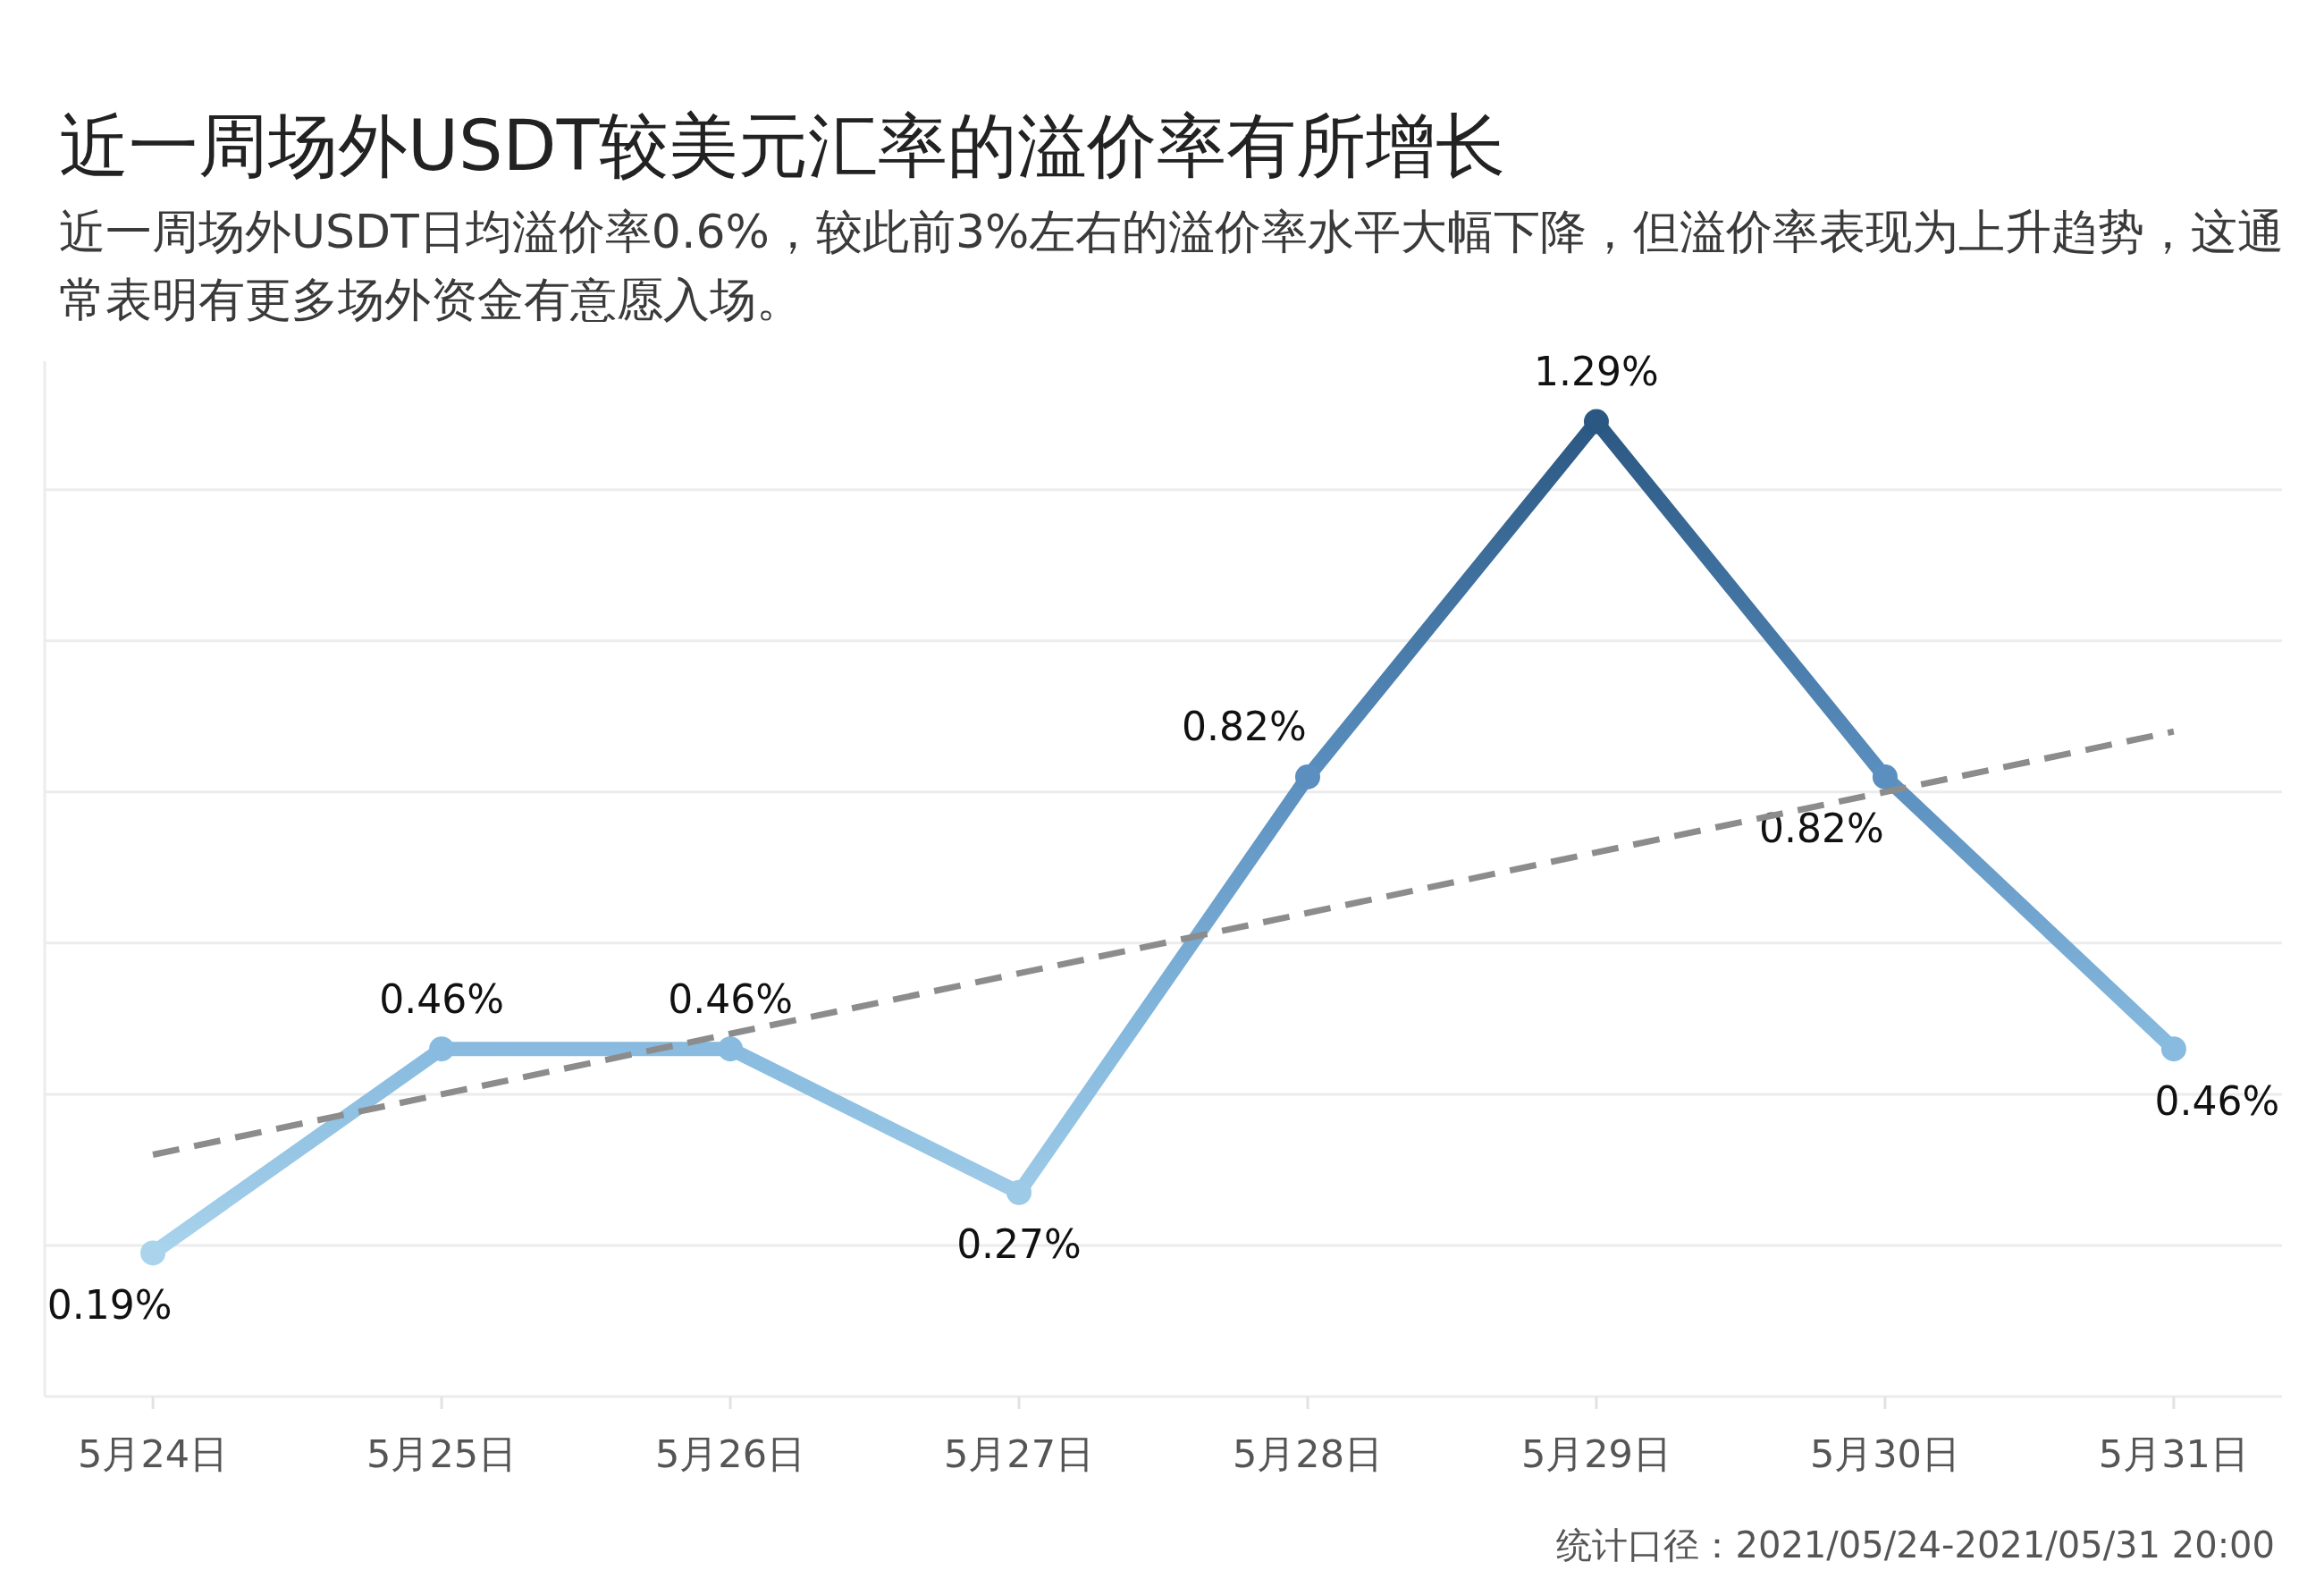  Describe the element at coordinates (1245, 727) in the screenshot. I see `data-label: 0.82%` at that location.